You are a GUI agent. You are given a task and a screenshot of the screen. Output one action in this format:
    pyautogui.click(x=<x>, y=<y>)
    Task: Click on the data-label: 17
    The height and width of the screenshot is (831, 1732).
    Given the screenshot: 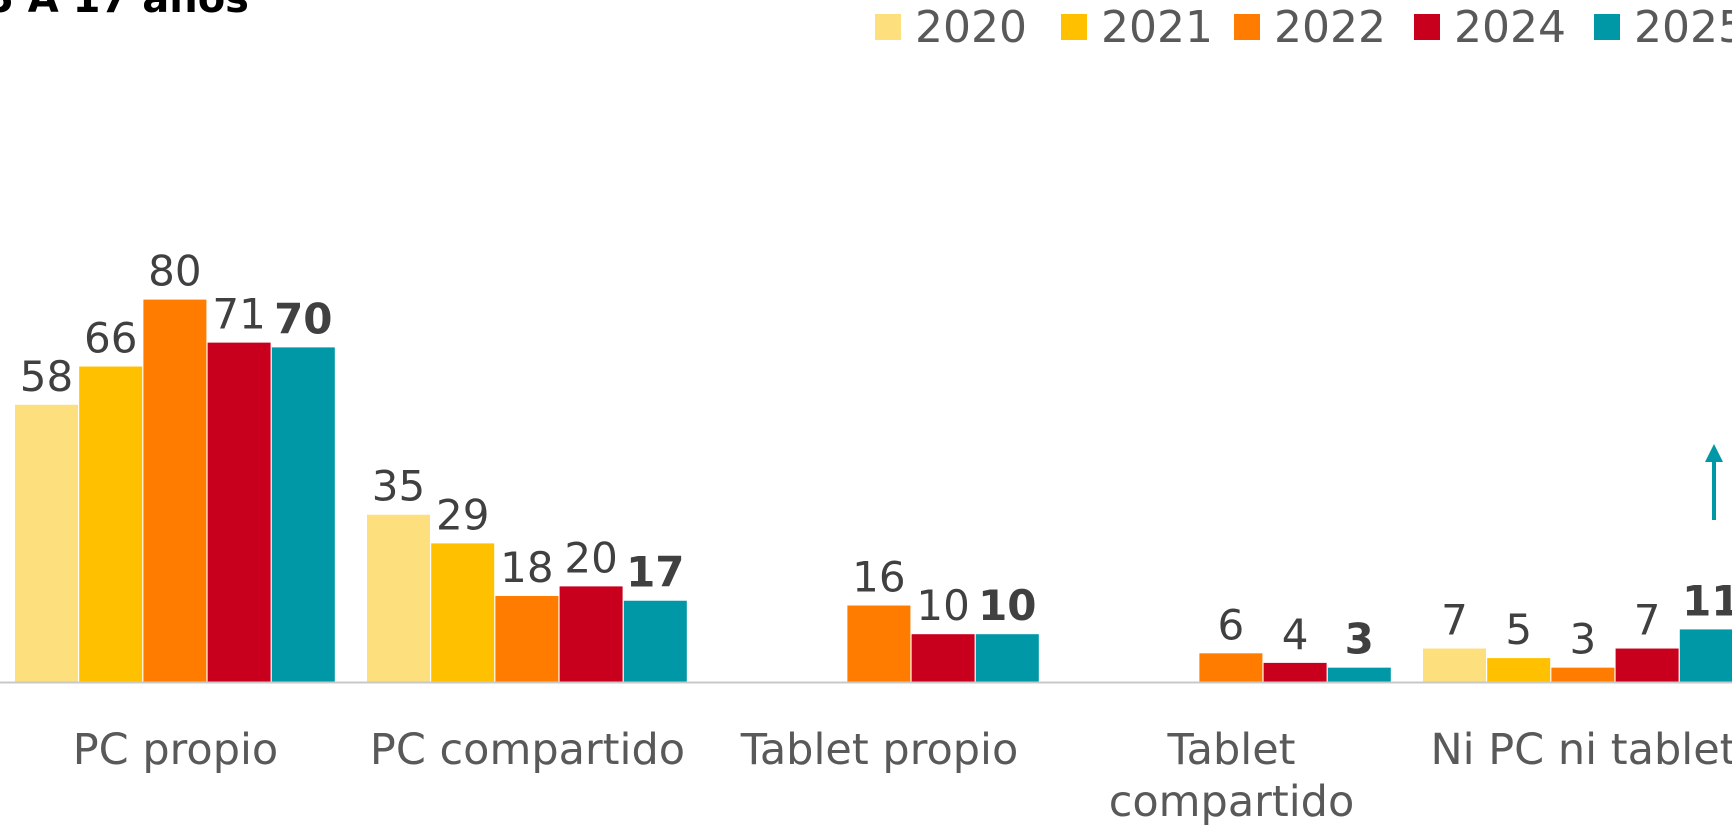 What is the action you would take?
    pyautogui.click(x=655, y=572)
    